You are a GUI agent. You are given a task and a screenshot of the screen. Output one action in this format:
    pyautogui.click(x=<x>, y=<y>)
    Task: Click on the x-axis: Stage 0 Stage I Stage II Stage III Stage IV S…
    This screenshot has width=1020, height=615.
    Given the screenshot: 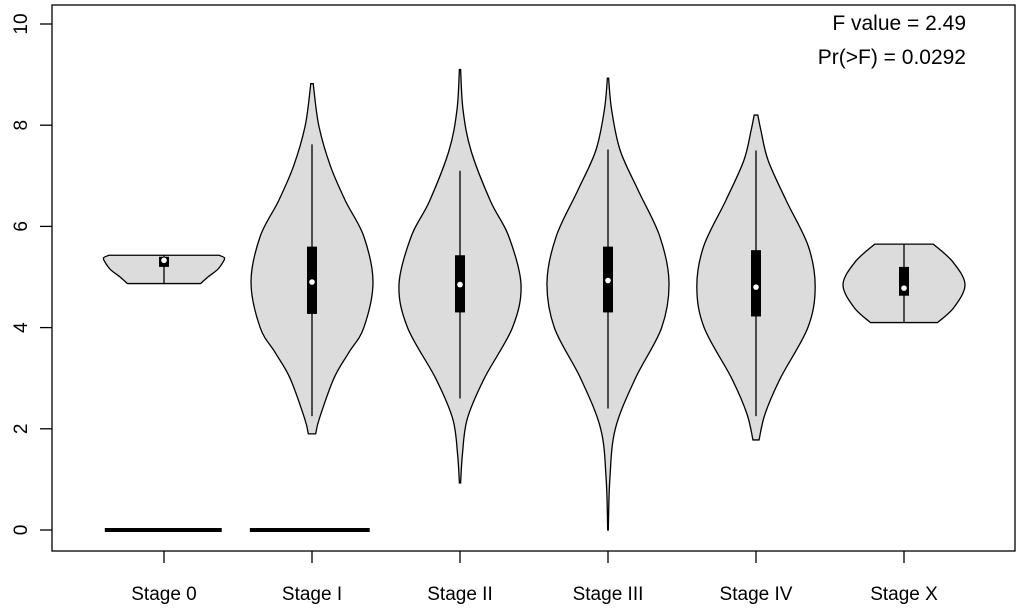 What is the action you would take?
    pyautogui.click(x=534, y=578)
    